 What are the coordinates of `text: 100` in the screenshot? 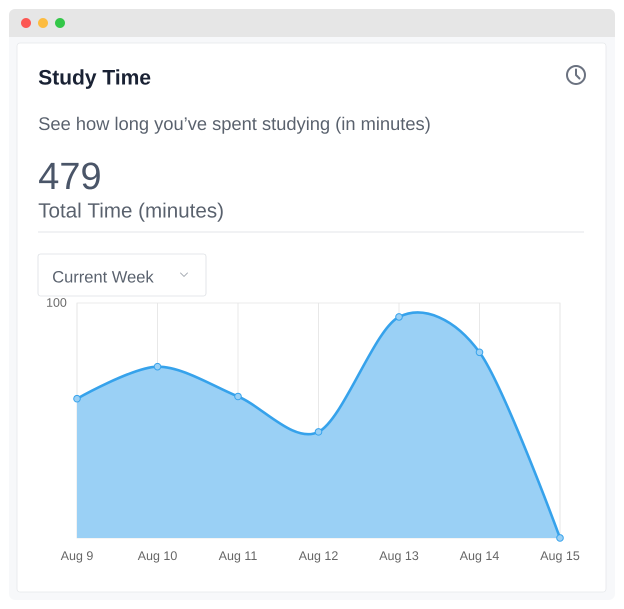 It's located at (56, 302).